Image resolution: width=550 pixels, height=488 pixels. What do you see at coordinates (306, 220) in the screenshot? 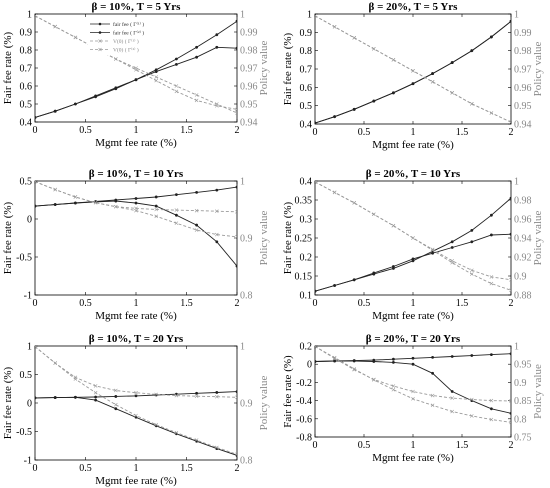
I see `y-tick-label: 0.3` at bounding box center [306, 220].